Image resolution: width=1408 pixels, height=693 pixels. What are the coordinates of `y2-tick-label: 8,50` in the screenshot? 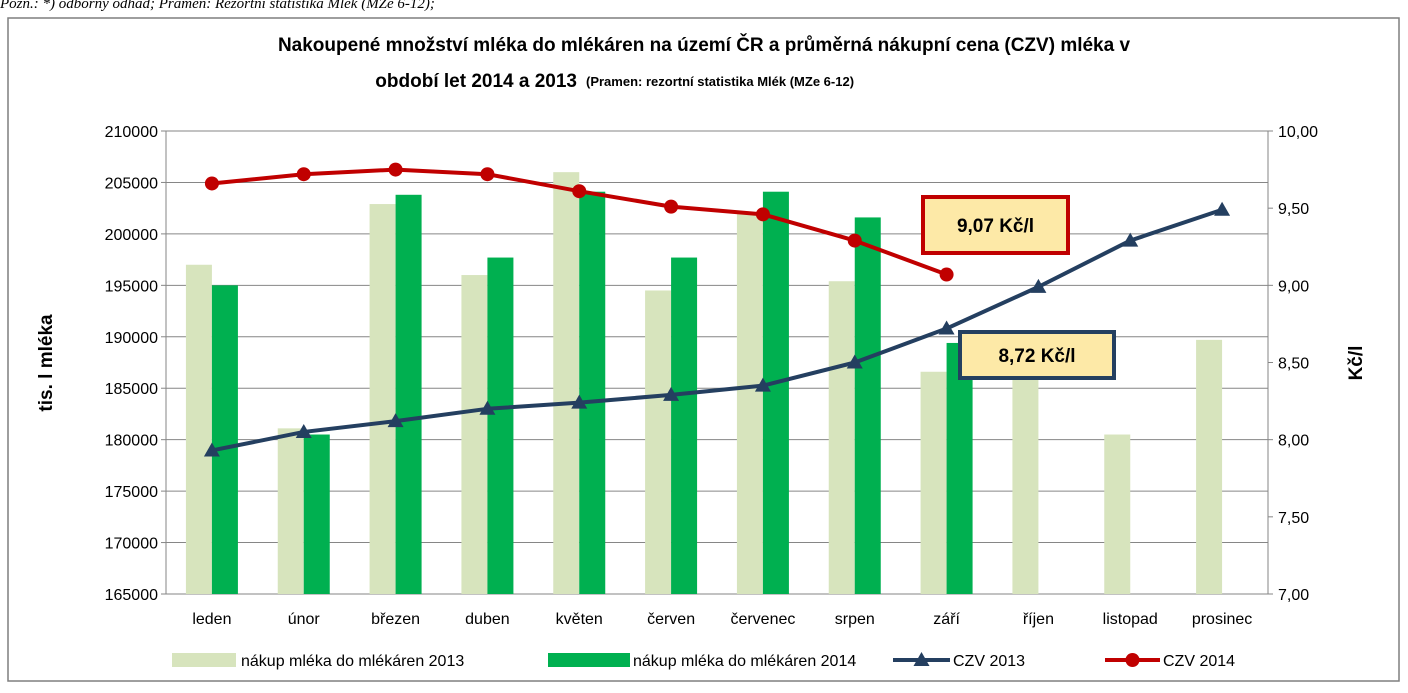 It's located at (1293, 364).